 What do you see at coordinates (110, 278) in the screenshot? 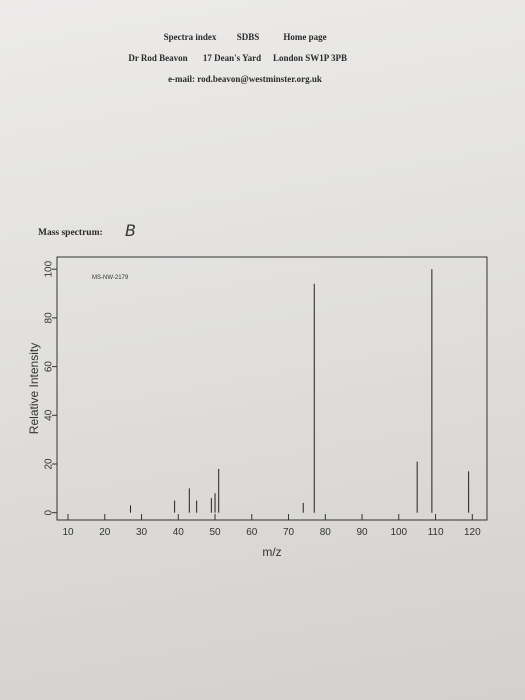
I see `annotation: MS-NW-2179` at bounding box center [110, 278].